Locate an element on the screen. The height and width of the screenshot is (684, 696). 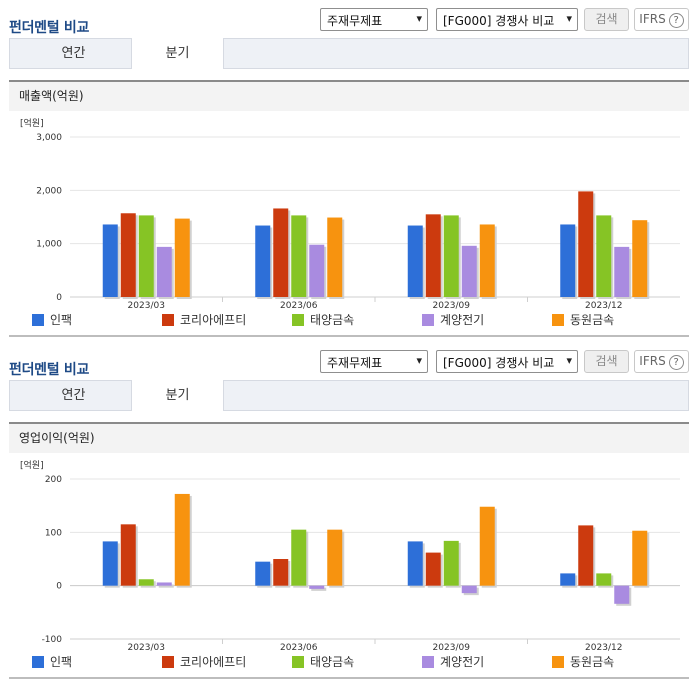
y-tick-label: 2,000 is located at coordinates (49, 191).